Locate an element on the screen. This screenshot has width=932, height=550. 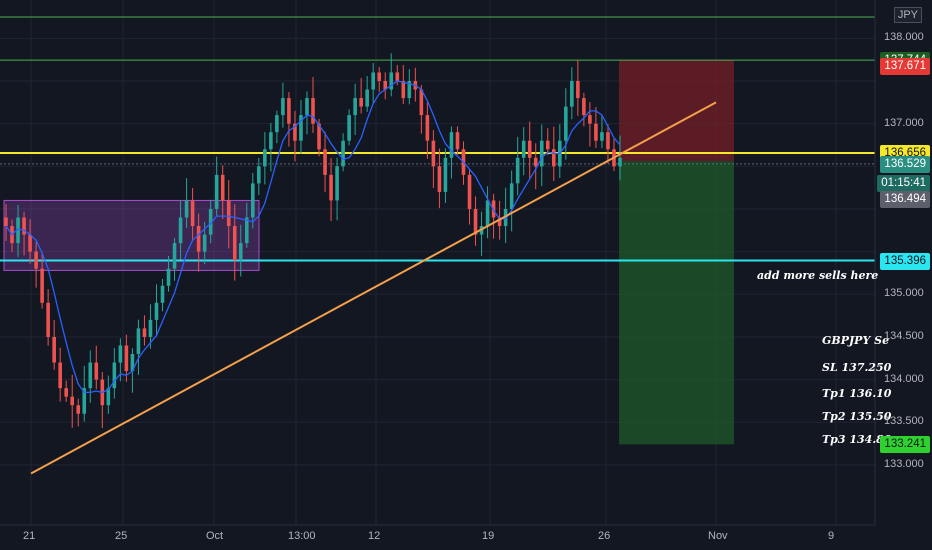
add-sells-annotation: add more sells here is located at coordinates (818, 275).